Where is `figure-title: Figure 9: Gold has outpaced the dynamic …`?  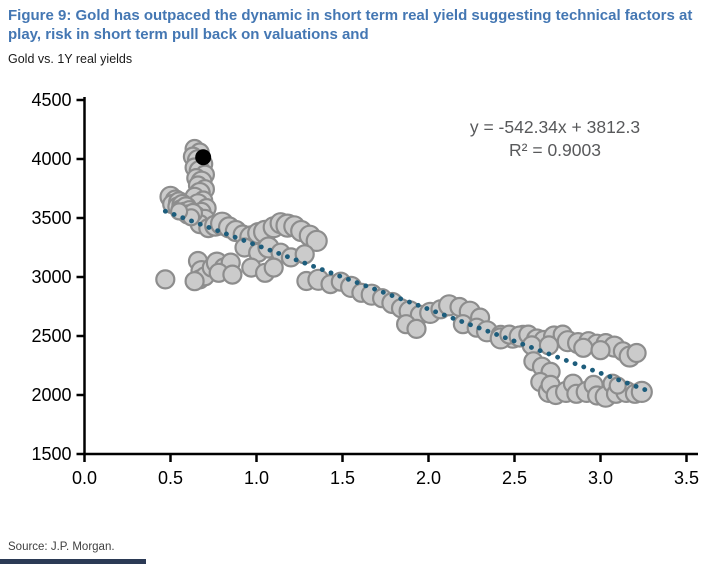
figure-title: Figure 9: Gold has outpaced the dynamic … is located at coordinates (350, 25).